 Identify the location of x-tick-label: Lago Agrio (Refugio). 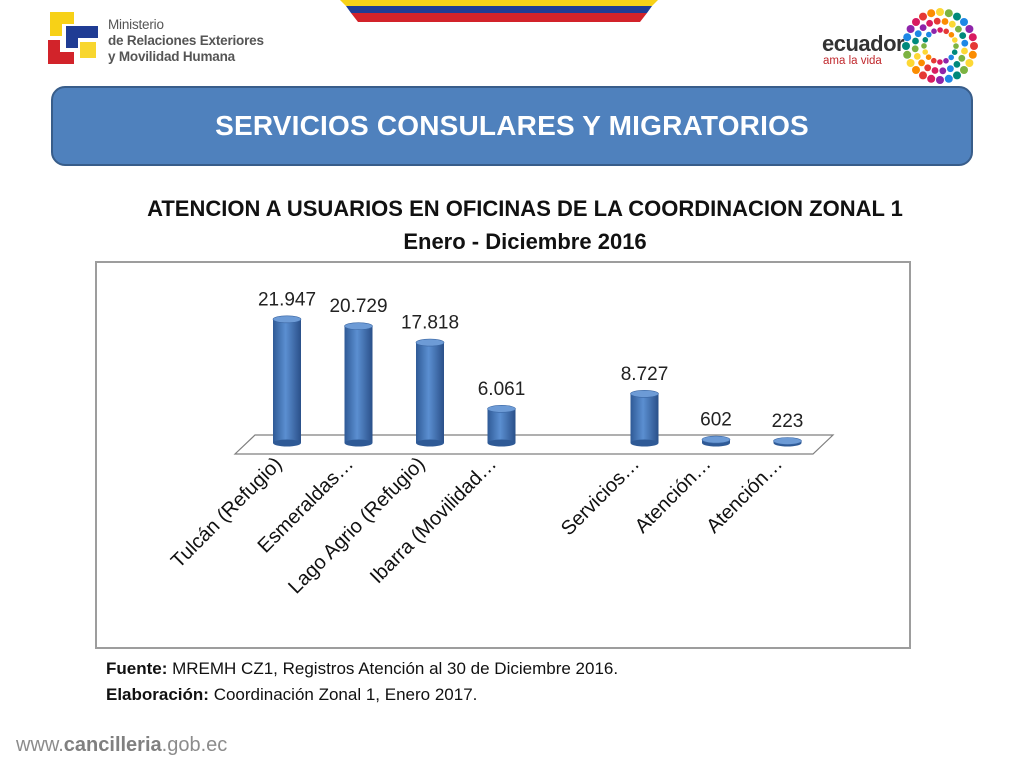
(356, 525).